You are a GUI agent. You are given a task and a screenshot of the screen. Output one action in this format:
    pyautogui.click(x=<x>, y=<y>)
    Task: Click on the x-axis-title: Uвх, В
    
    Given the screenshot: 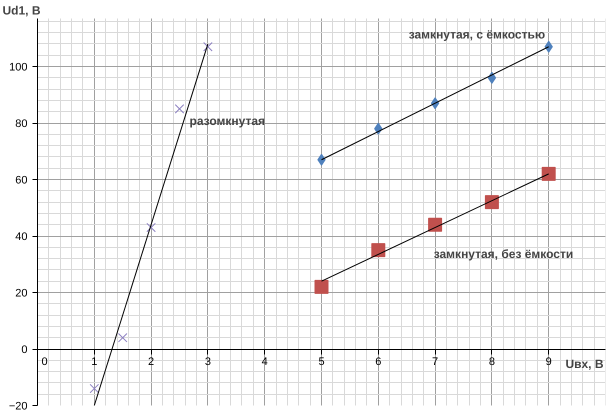 What is the action you would take?
    pyautogui.click(x=584, y=364)
    